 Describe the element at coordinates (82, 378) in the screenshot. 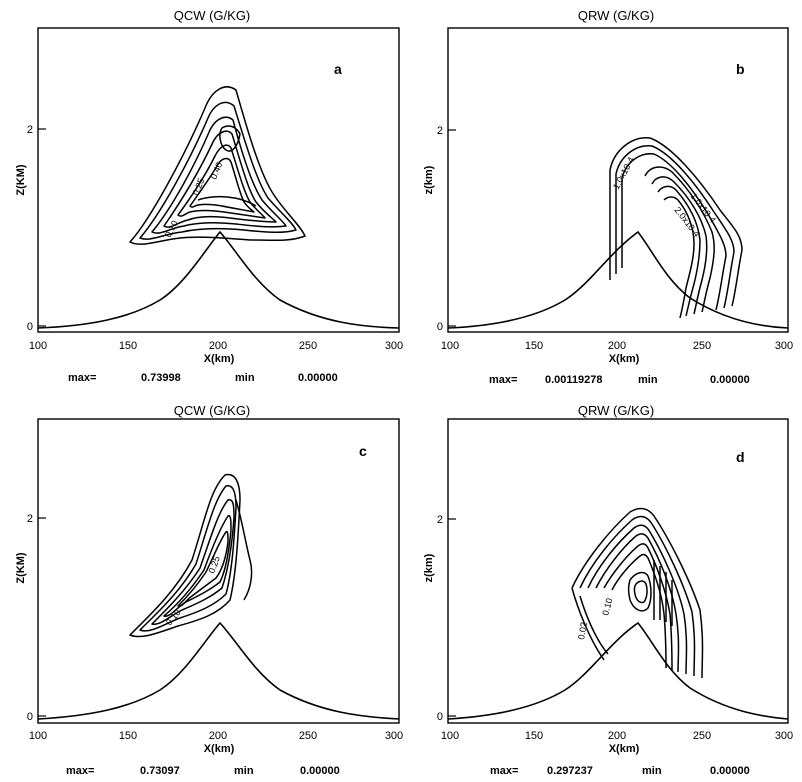

I see `panel-a-max-label: max=` at that location.